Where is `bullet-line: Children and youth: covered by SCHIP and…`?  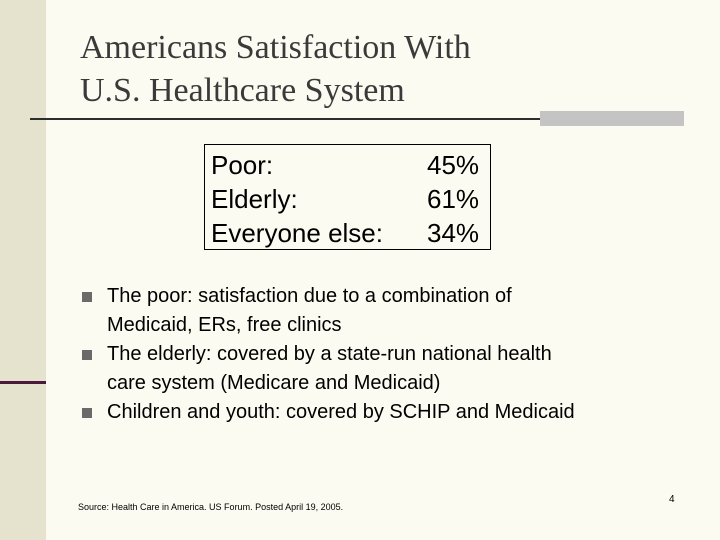 bullet-line: Children and youth: covered by SCHIP and… is located at coordinates (341, 412).